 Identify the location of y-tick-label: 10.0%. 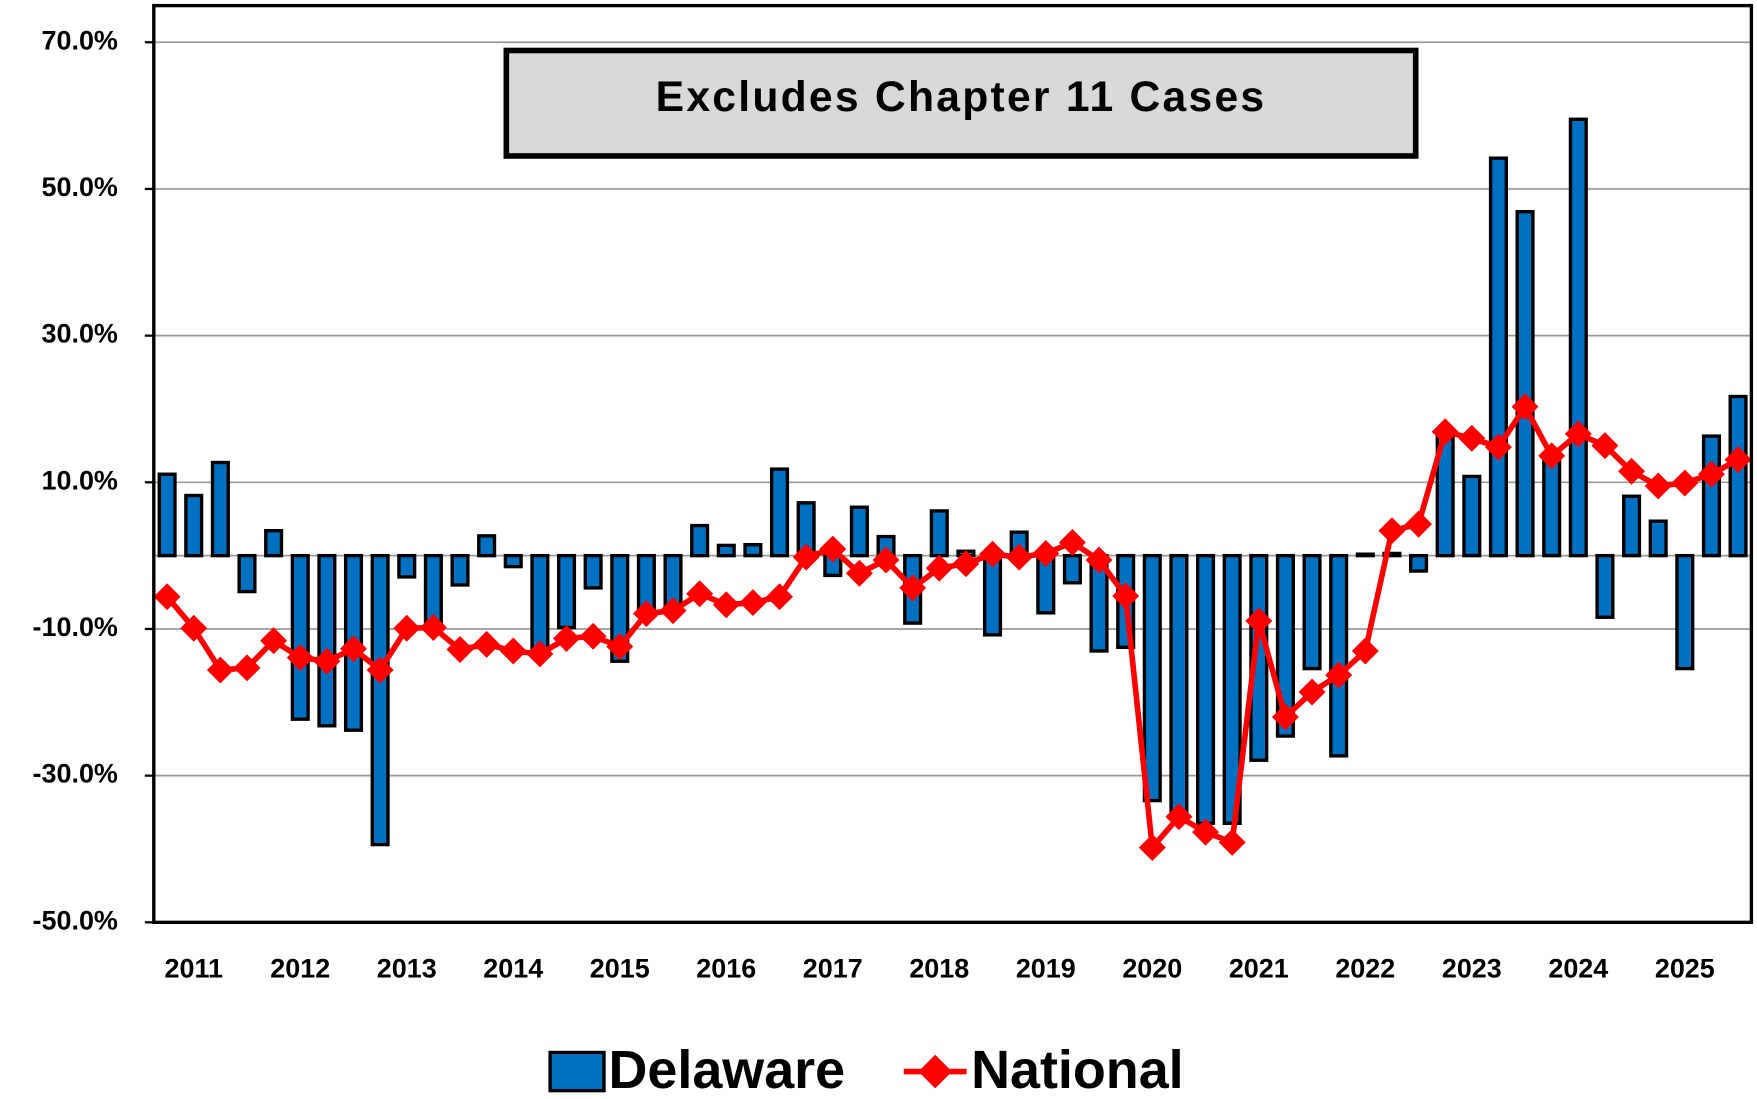
(80, 480).